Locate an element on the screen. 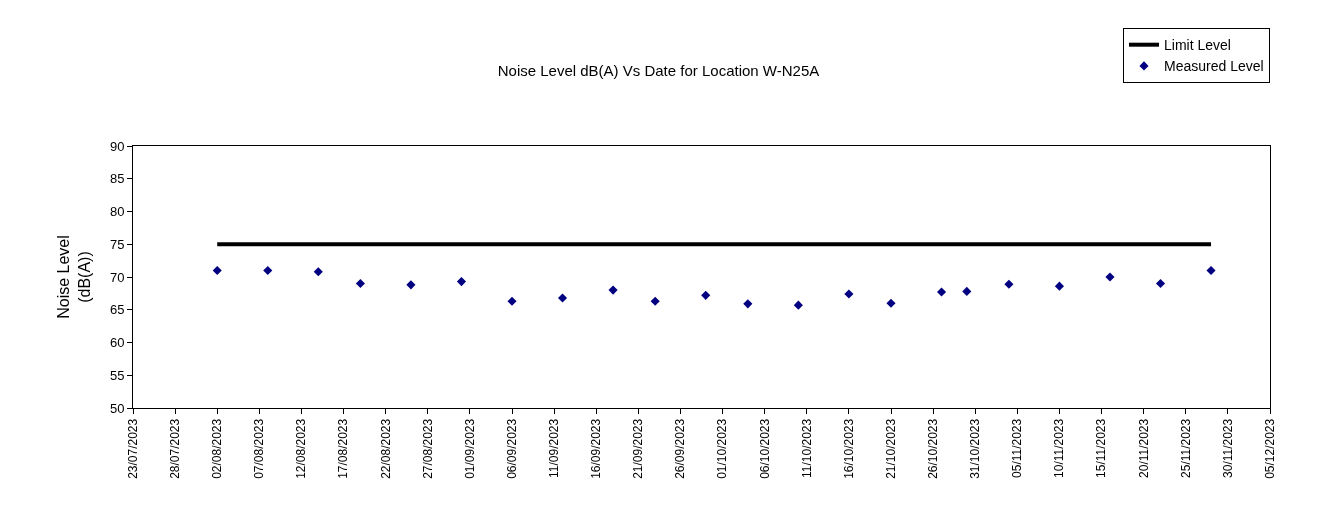 The width and height of the screenshot is (1317, 506). x-tick-label: 11/09/2023 is located at coordinates (554, 448).